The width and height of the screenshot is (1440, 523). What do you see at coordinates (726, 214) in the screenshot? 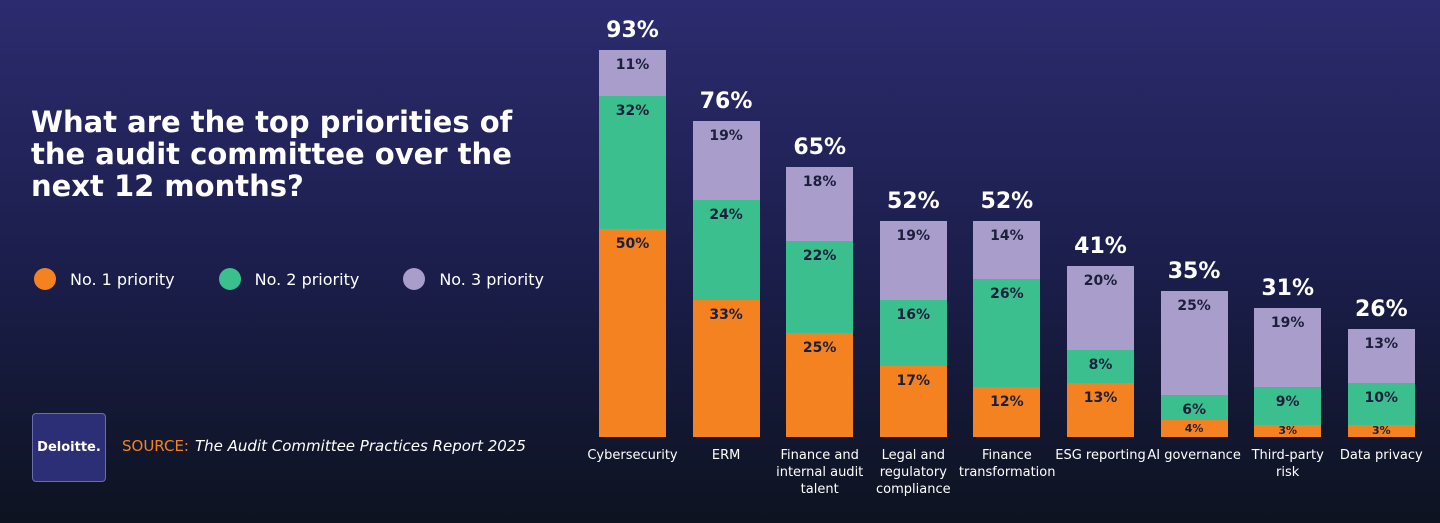
I see `value-label: 24%` at bounding box center [726, 214].